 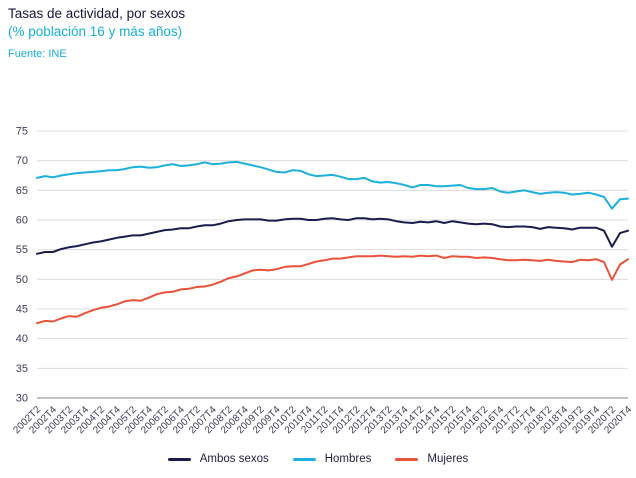 I want to click on ambos-sexos-line-swatch, so click(x=179, y=459).